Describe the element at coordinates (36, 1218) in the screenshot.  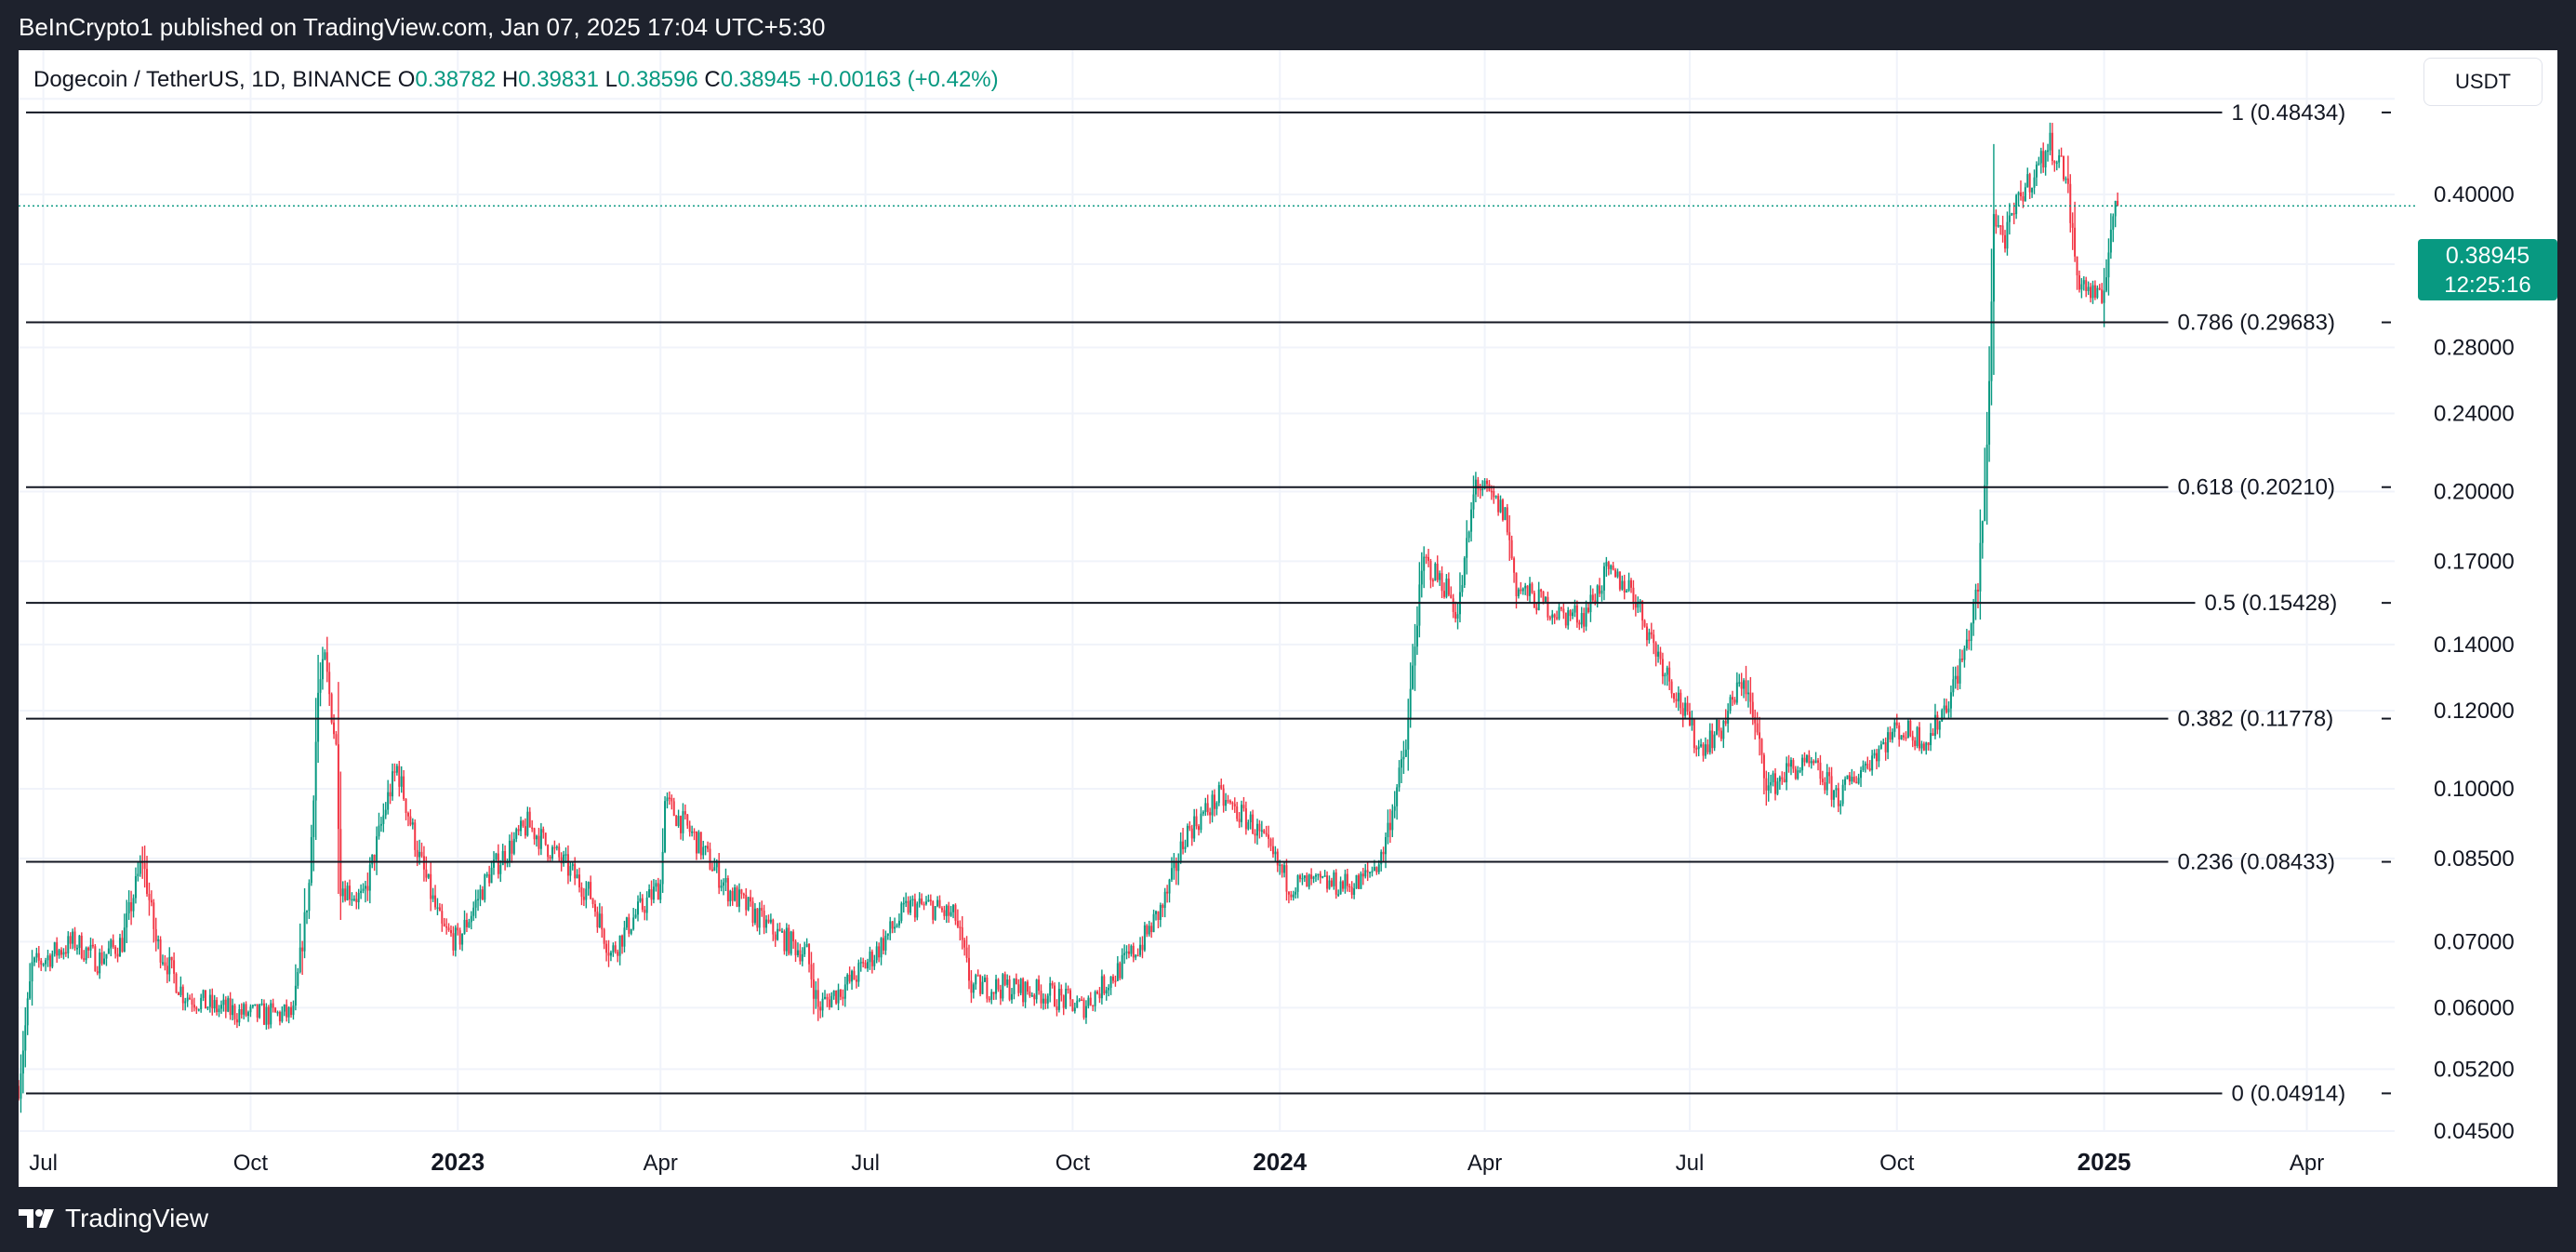
I see `tradingview-logo-icon` at that location.